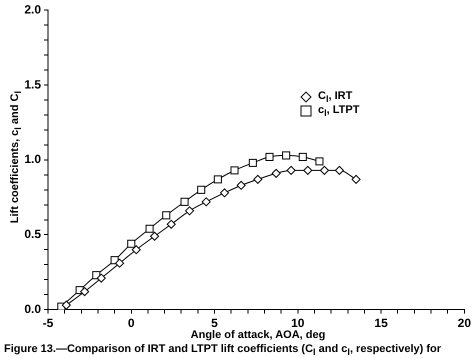 This screenshot has height=358, width=474. I want to click on y-tick-label: 1.5, so click(33, 84).